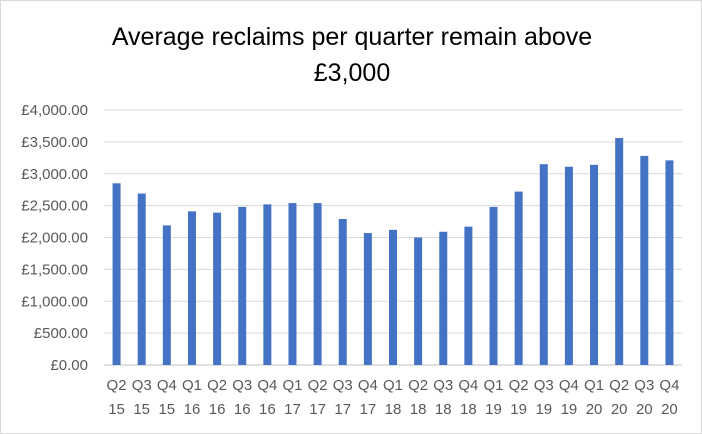  What do you see at coordinates (61, 333) in the screenshot?
I see `y-tick-label: £500.00` at bounding box center [61, 333].